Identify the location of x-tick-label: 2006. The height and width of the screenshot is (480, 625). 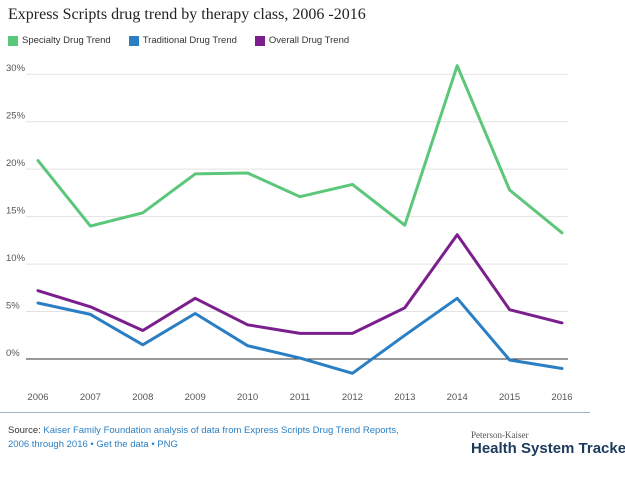
(37, 397).